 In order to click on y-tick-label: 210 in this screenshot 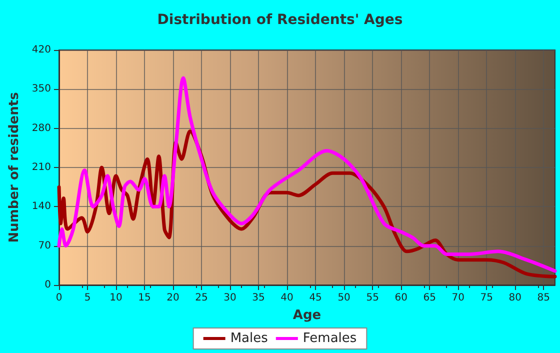, I will do `click(41, 167)`.